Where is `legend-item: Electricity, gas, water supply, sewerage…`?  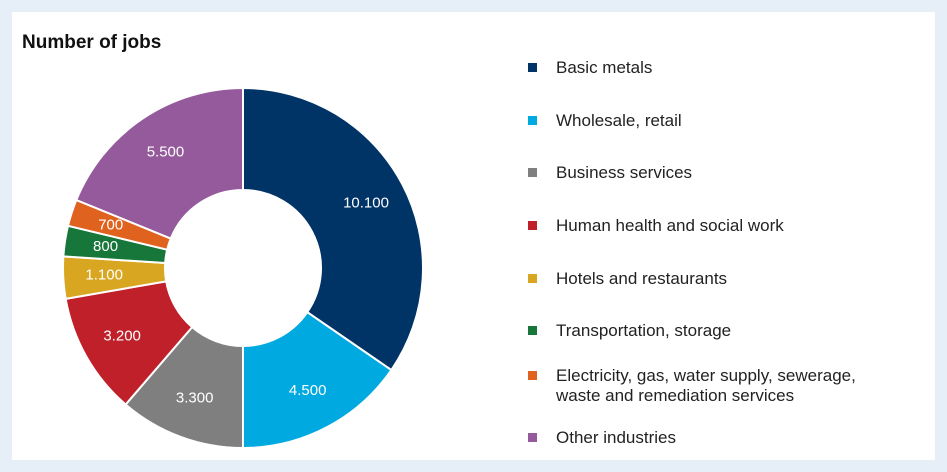 legend-item: Electricity, gas, water supply, sewerage… is located at coordinates (712, 386).